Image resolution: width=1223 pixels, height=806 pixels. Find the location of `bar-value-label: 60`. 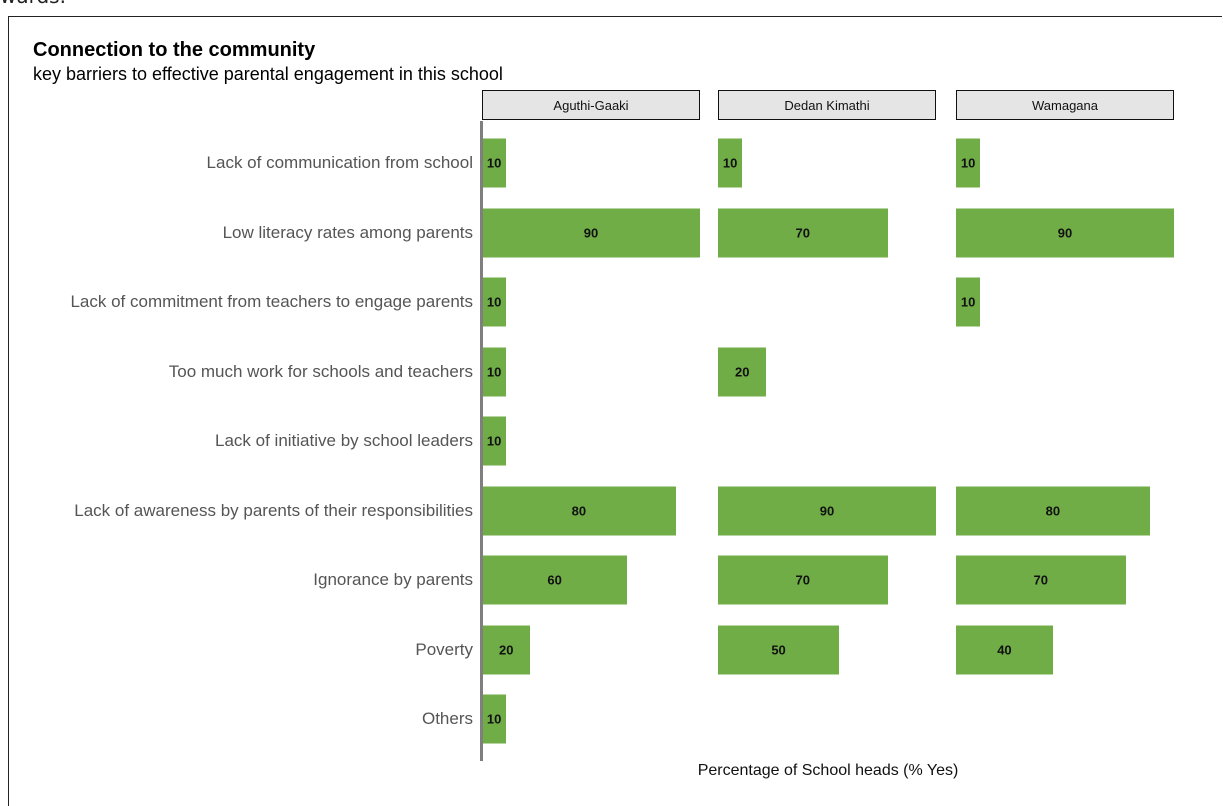

bar-value-label: 60 is located at coordinates (554, 580).